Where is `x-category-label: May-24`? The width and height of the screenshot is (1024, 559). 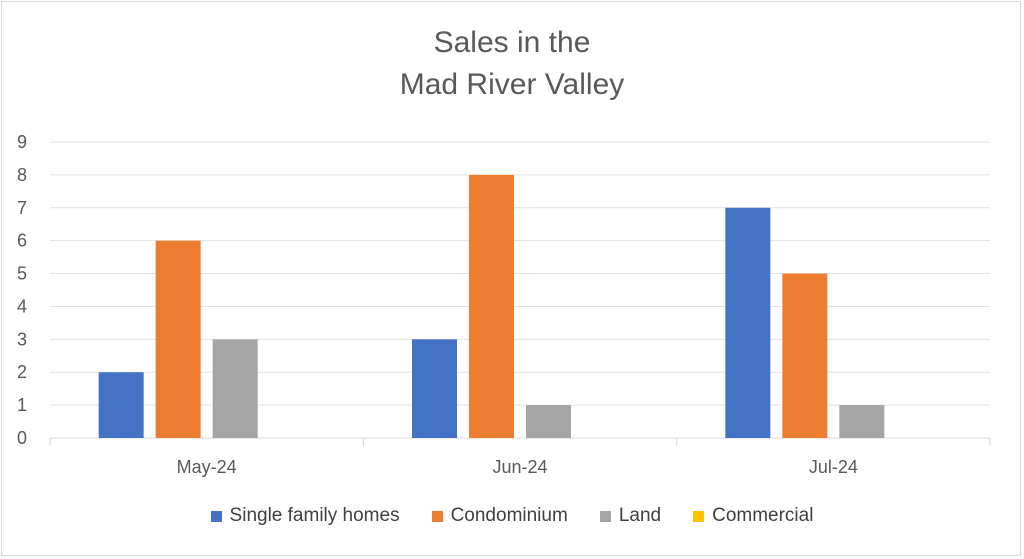 x-category-label: May-24 is located at coordinates (207, 467).